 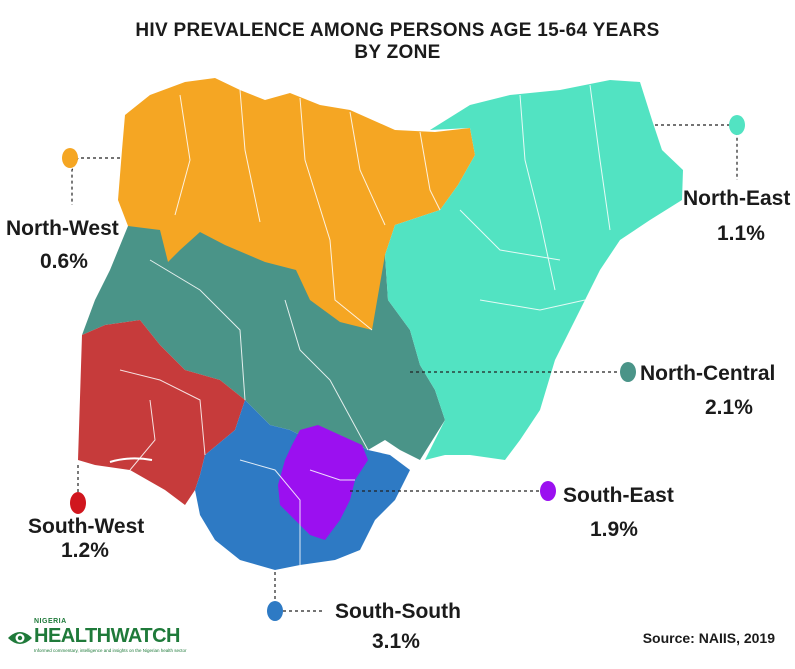 What do you see at coordinates (708, 373) in the screenshot?
I see `north-central-label: North-Central` at bounding box center [708, 373].